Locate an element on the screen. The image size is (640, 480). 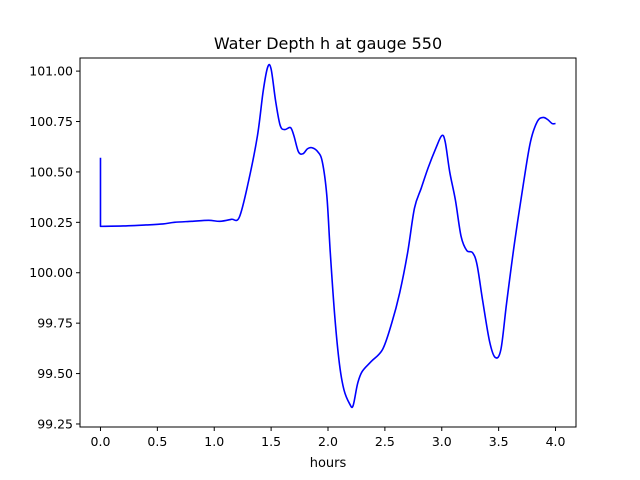
x-axis-label: hours is located at coordinates (328, 463).